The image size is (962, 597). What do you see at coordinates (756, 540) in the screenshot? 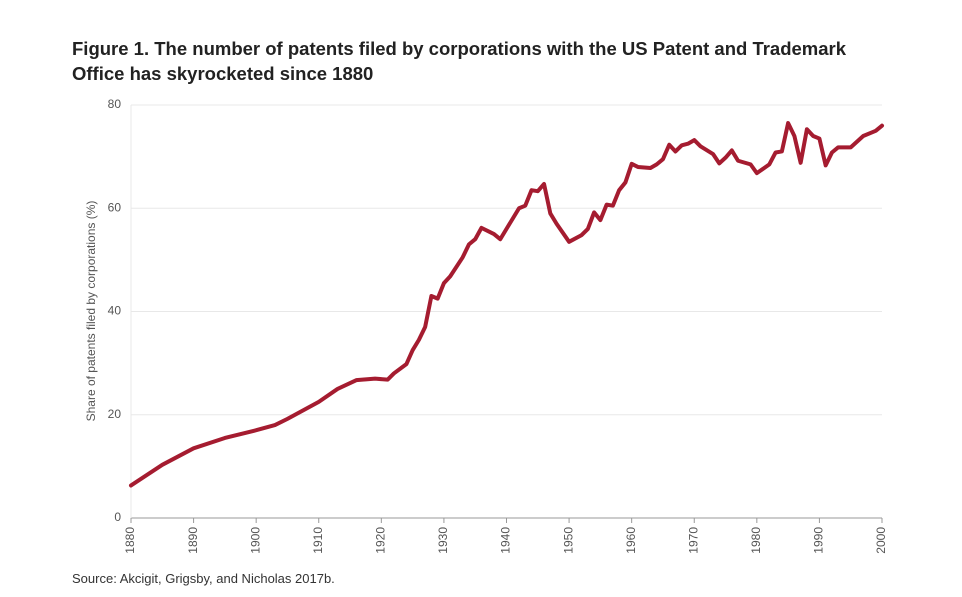
I see `x-tick-label: 1980` at bounding box center [756, 540].